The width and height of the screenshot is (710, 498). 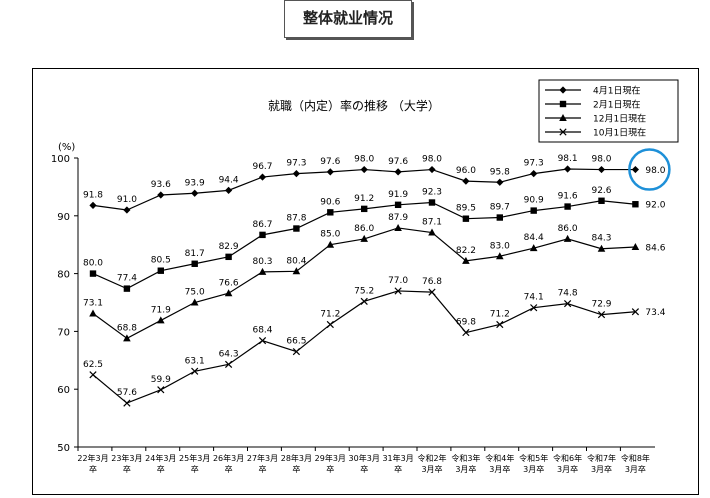 I want to click on x-tick-label: 令和6年, so click(x=567, y=458).